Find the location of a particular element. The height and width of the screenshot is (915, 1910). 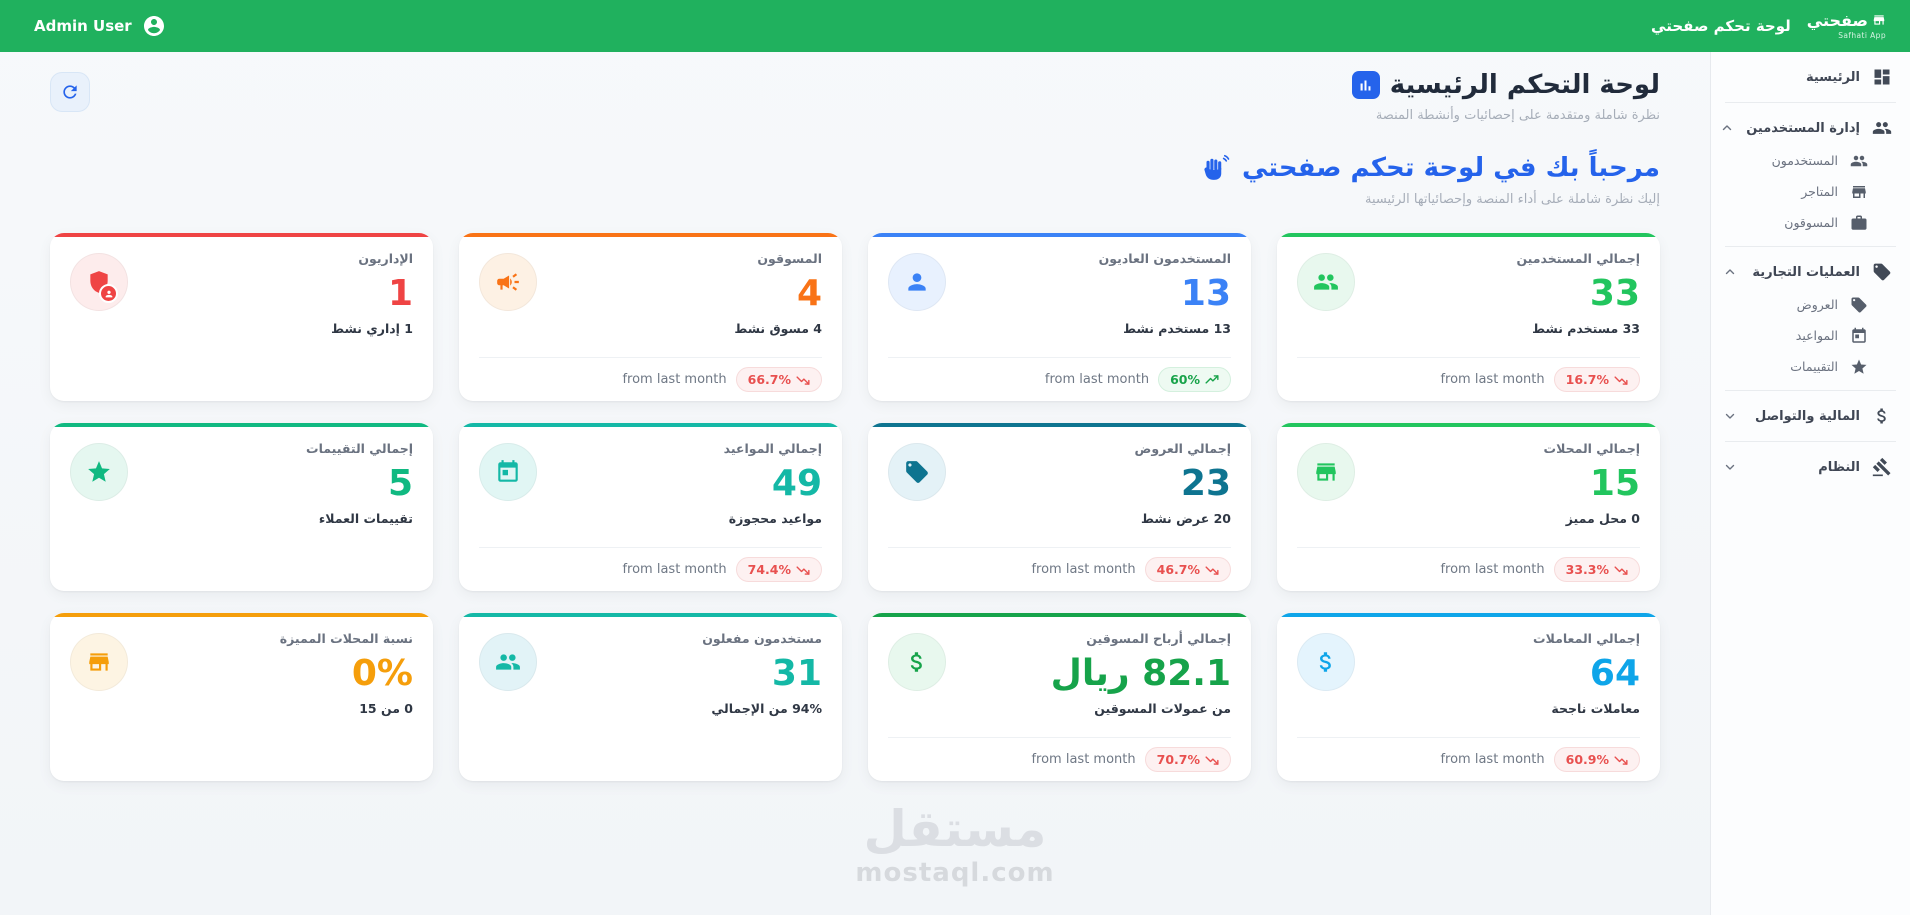

trend-percent: 74.4% is located at coordinates (769, 569).